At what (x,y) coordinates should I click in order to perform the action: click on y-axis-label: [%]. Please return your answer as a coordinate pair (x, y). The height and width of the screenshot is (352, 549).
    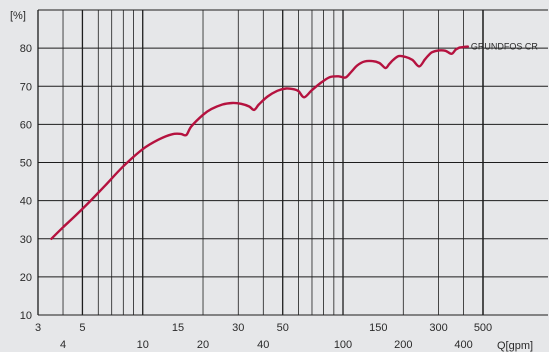
    Looking at the image, I should click on (18, 16).